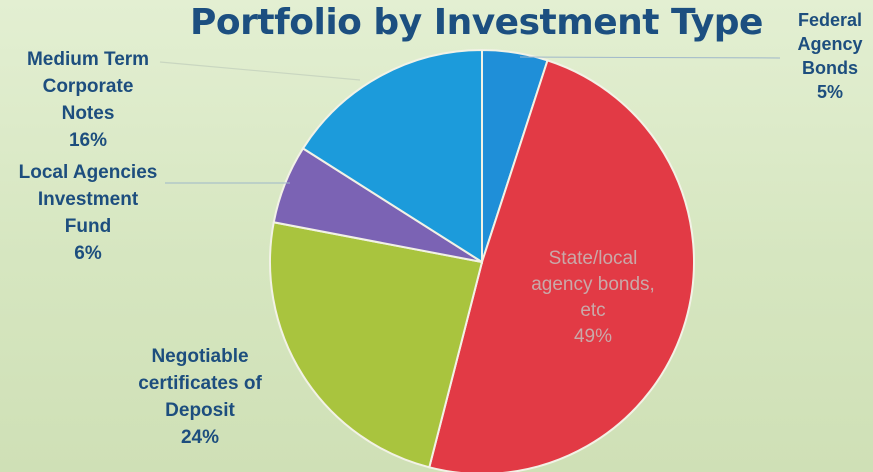 This screenshot has height=472, width=873. Describe the element at coordinates (200, 437) in the screenshot. I see `slice-value-label: 24%` at that location.